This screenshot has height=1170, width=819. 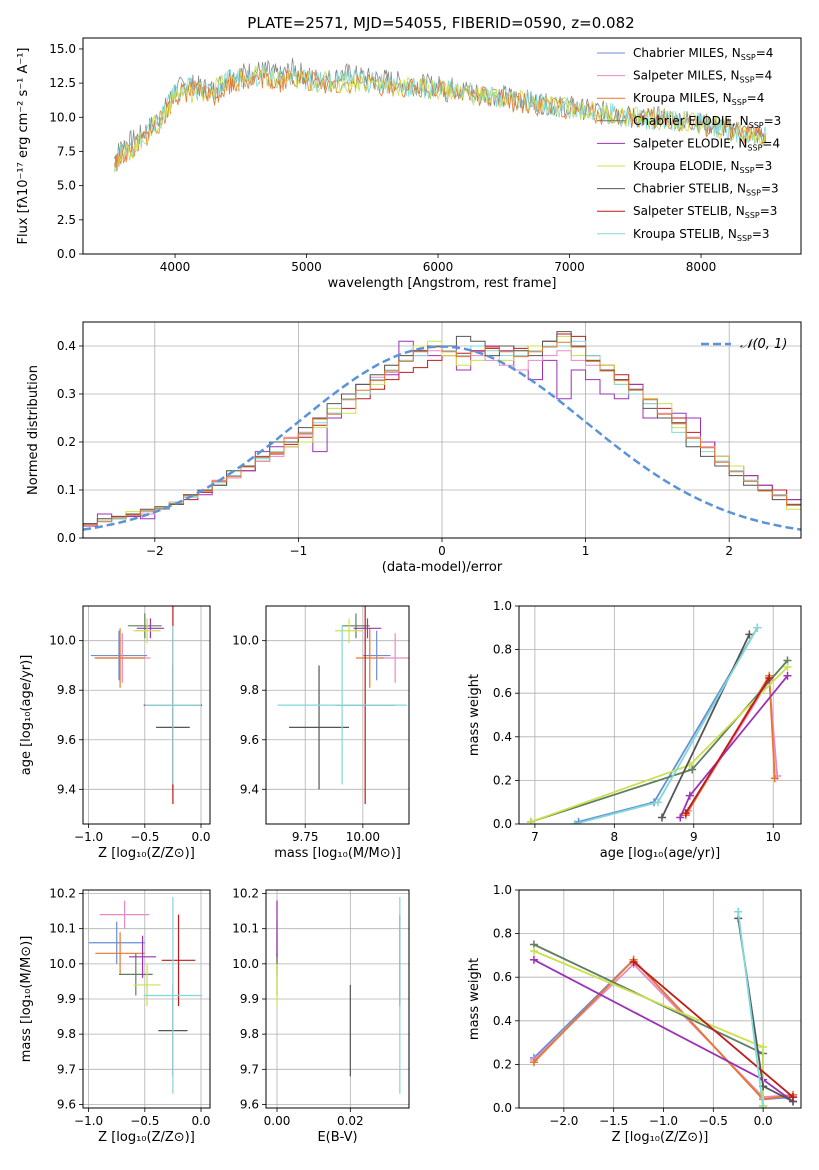 I want to click on y-tick-label: 10.2, so click(x=245, y=894).